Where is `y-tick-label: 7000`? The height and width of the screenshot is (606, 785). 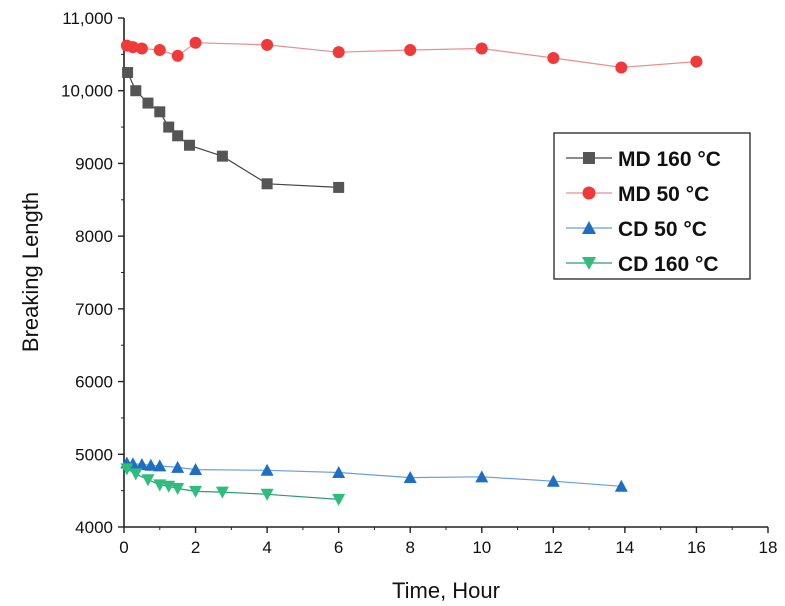 y-tick-label: 7000 is located at coordinates (94, 309).